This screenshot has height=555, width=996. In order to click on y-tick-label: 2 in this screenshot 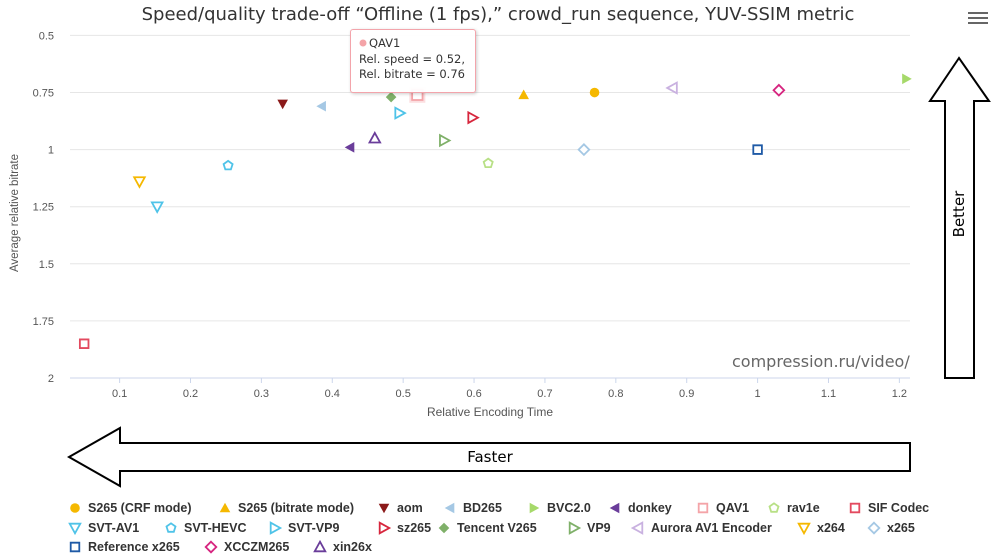, I will do `click(51, 379)`.